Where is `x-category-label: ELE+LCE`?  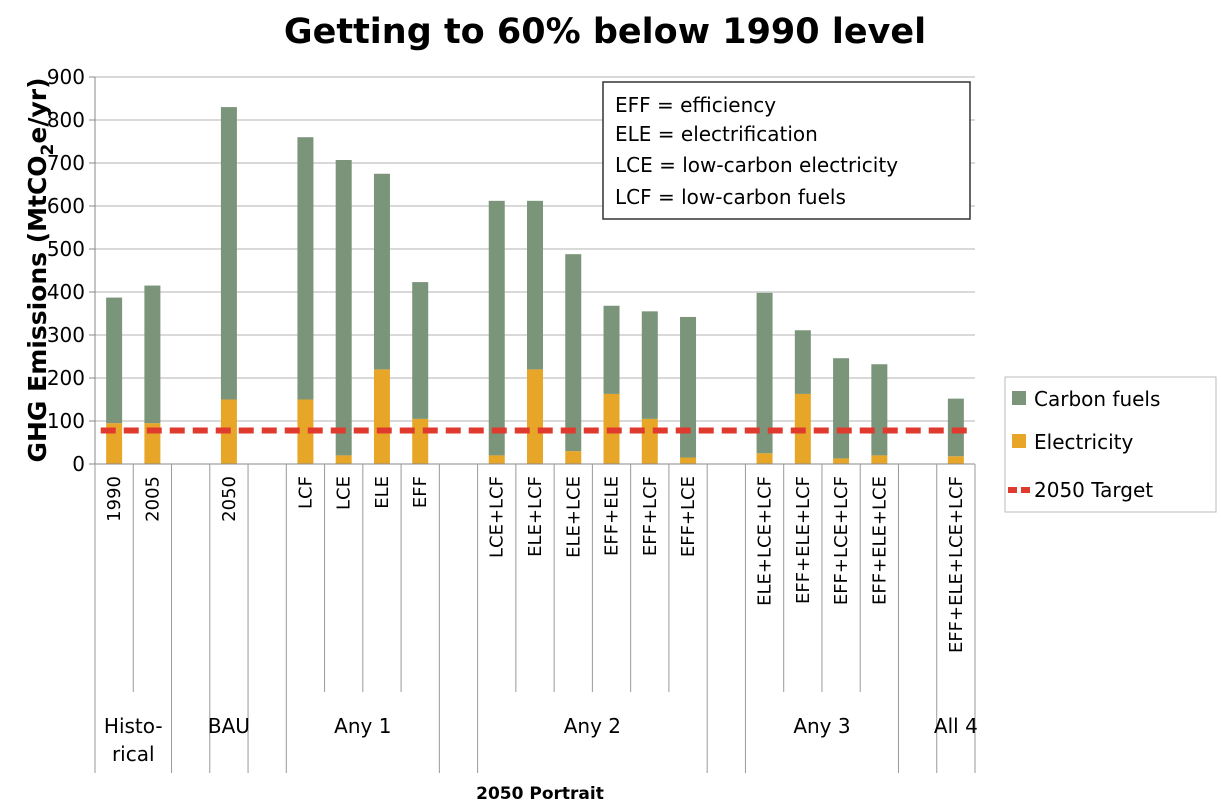 x-category-label: ELE+LCE is located at coordinates (573, 517).